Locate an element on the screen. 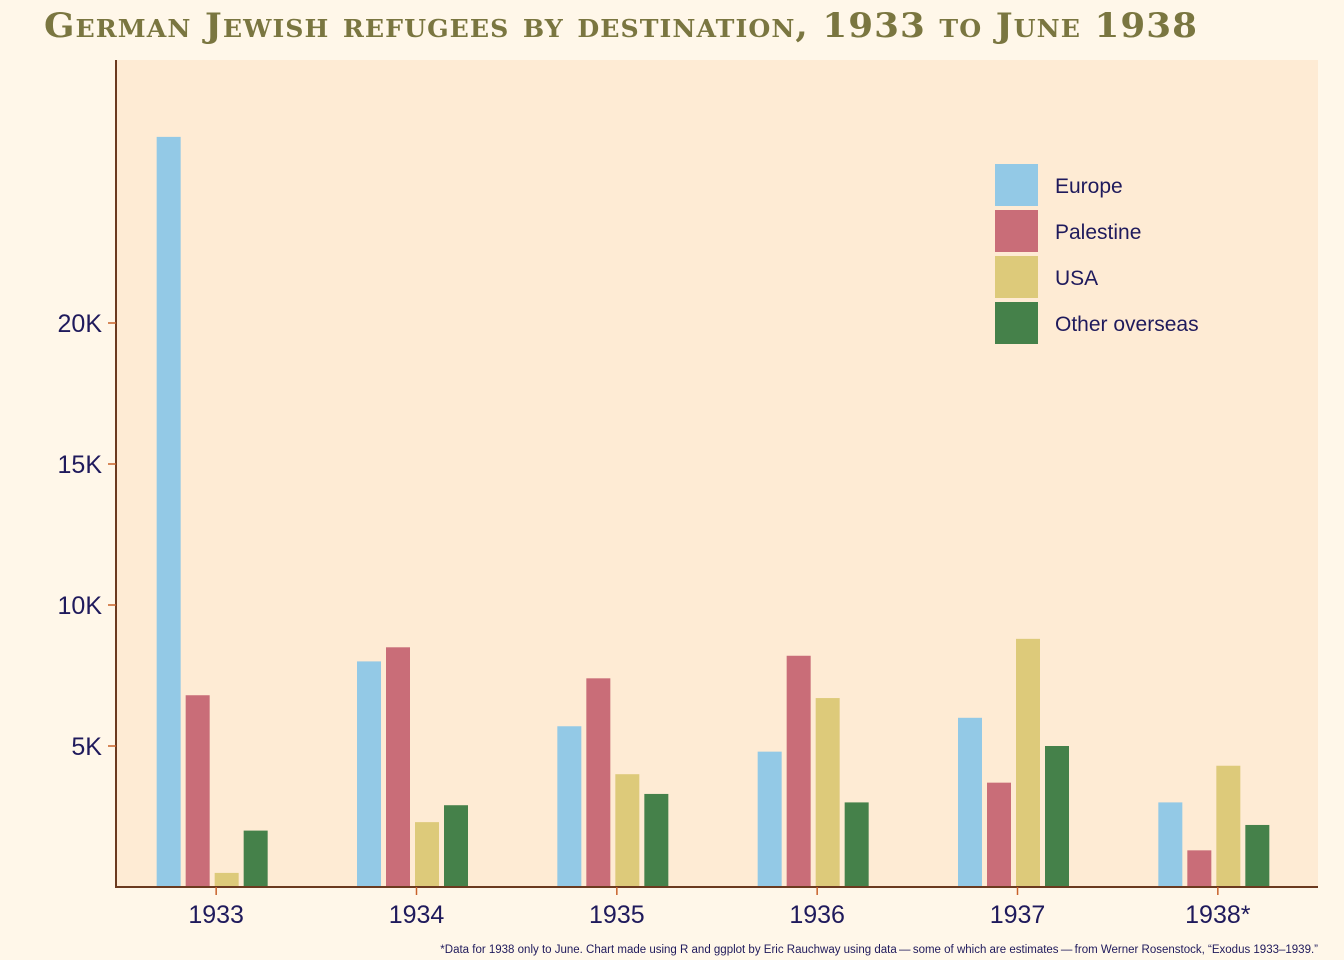  legend-label: USA is located at coordinates (1076, 278).